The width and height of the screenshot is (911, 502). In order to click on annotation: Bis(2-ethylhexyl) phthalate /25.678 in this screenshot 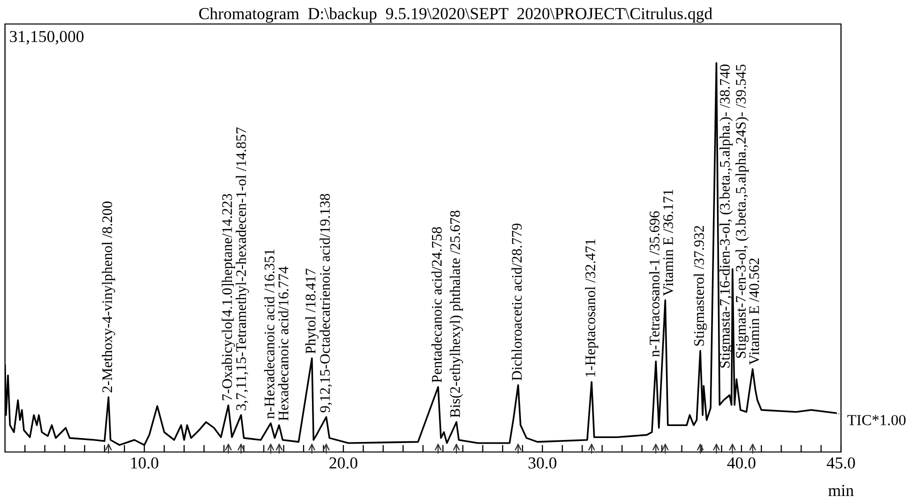, I will do `click(457, 314)`.